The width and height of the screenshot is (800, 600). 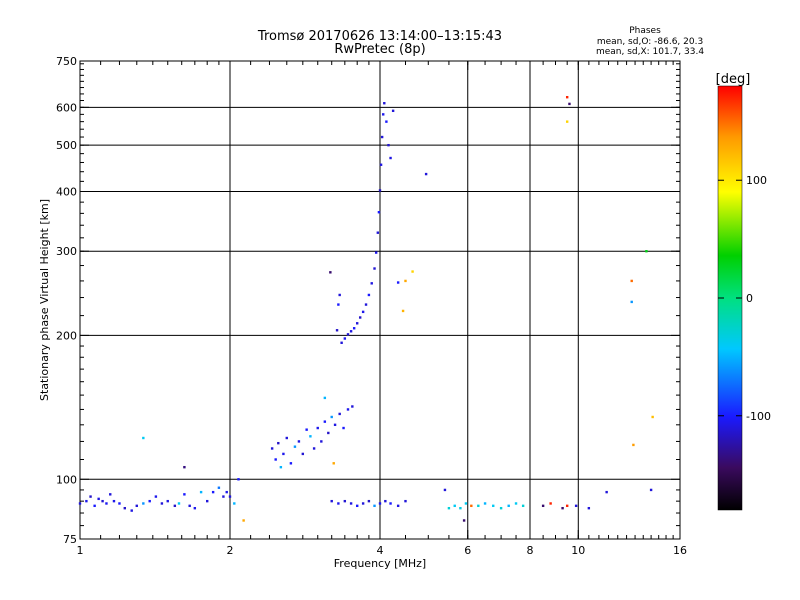 What do you see at coordinates (379, 49) in the screenshot?
I see `chart-subtitle: RwPretec (8p)` at bounding box center [379, 49].